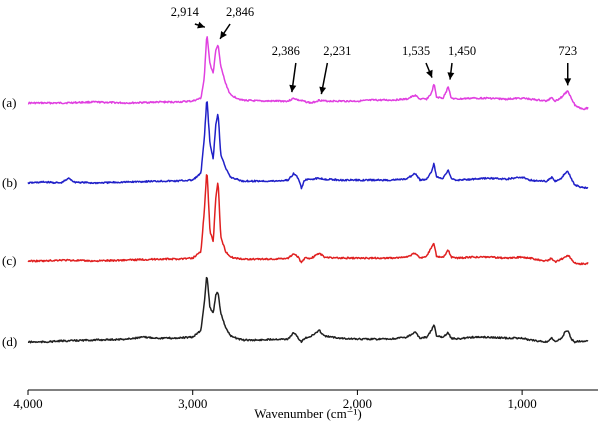 This screenshot has height=425, width=600. What do you see at coordinates (567, 51) in the screenshot?
I see `peak-annotation-label: 723` at bounding box center [567, 51].